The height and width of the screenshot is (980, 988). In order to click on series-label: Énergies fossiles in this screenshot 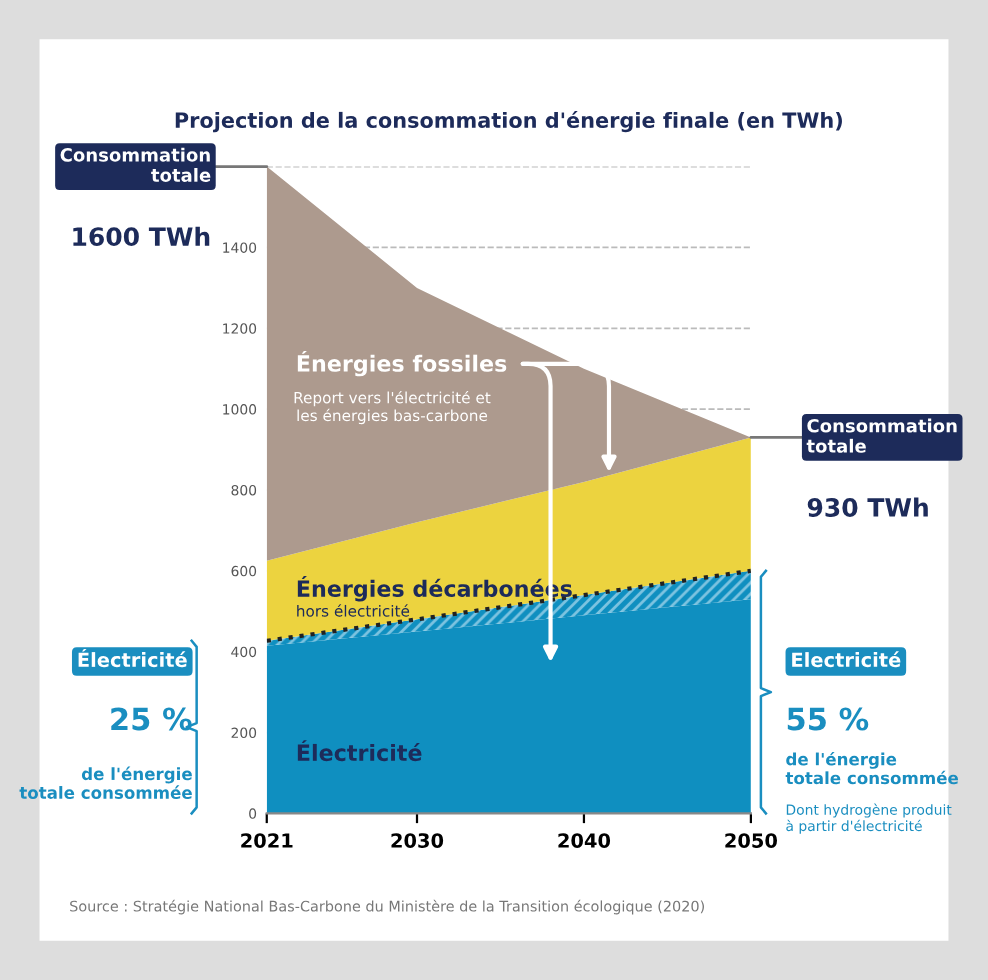, I will do `click(402, 363)`.